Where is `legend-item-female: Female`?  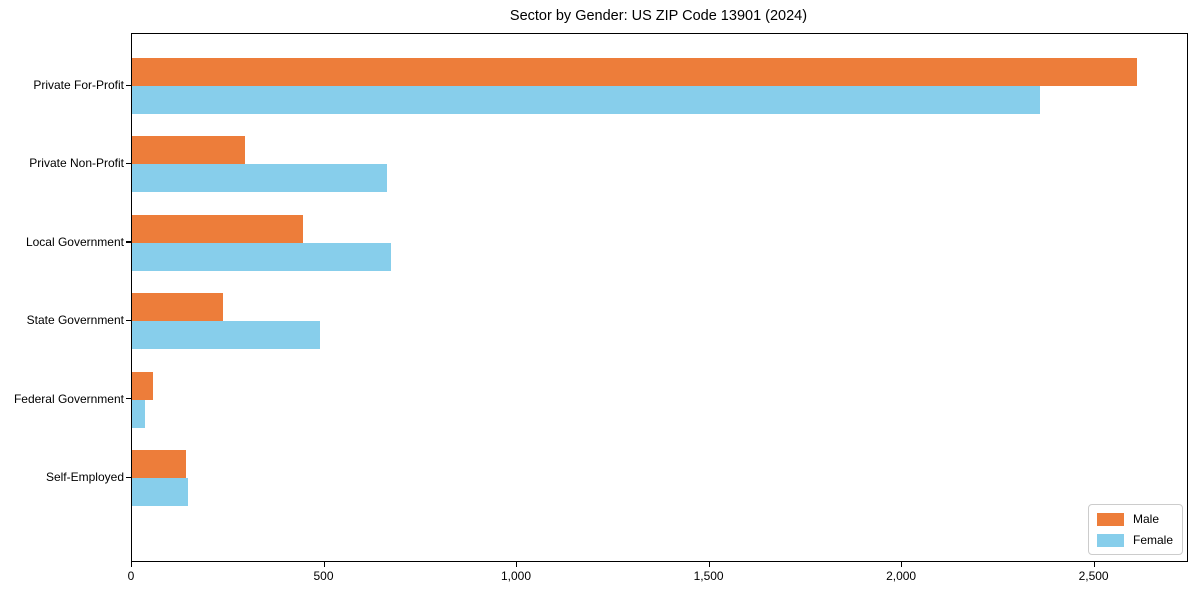 legend-item-female: Female is located at coordinates (1134, 540).